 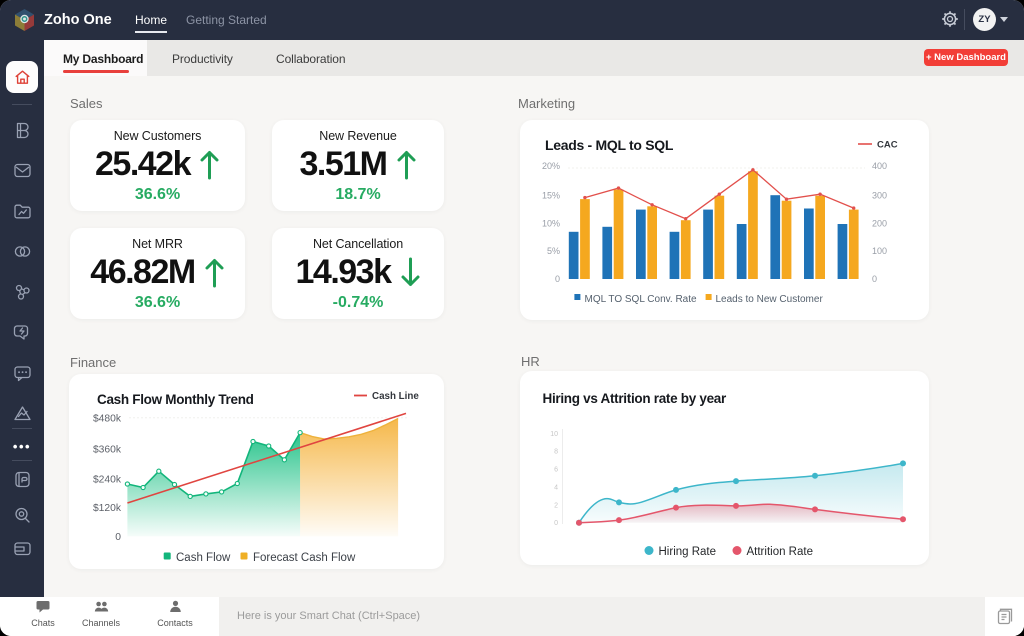 What do you see at coordinates (175, 399) in the screenshot?
I see `svg-text: Cash Flow Monthly Trend` at bounding box center [175, 399].